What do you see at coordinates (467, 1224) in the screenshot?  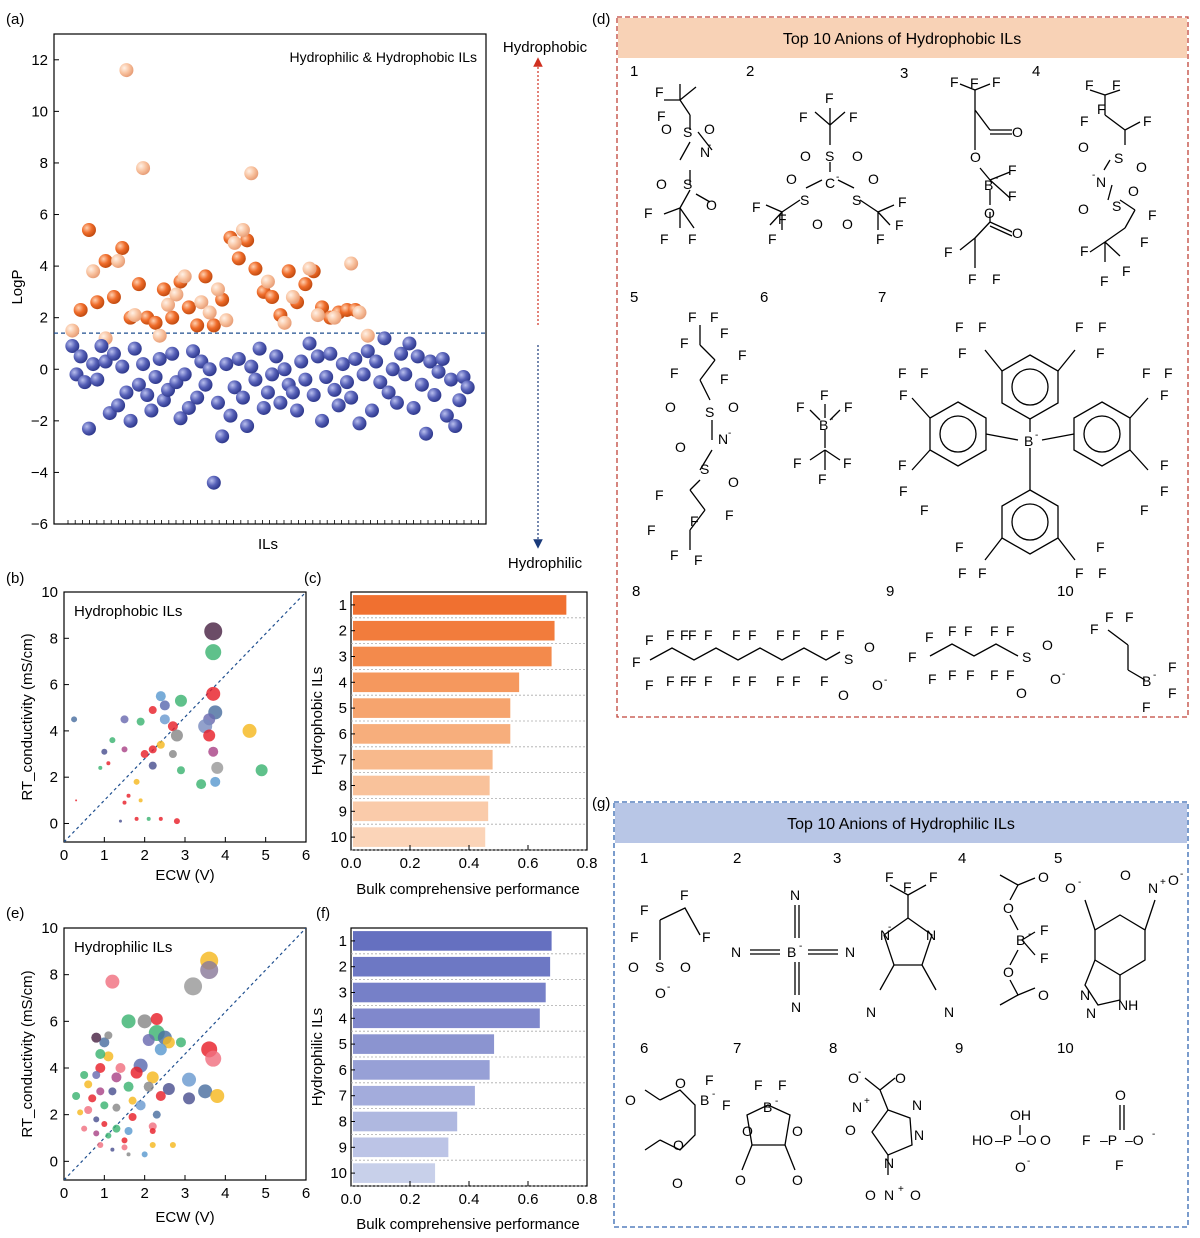 I see `panel-f-xlabel: Bulk comprehensive performance` at bounding box center [467, 1224].